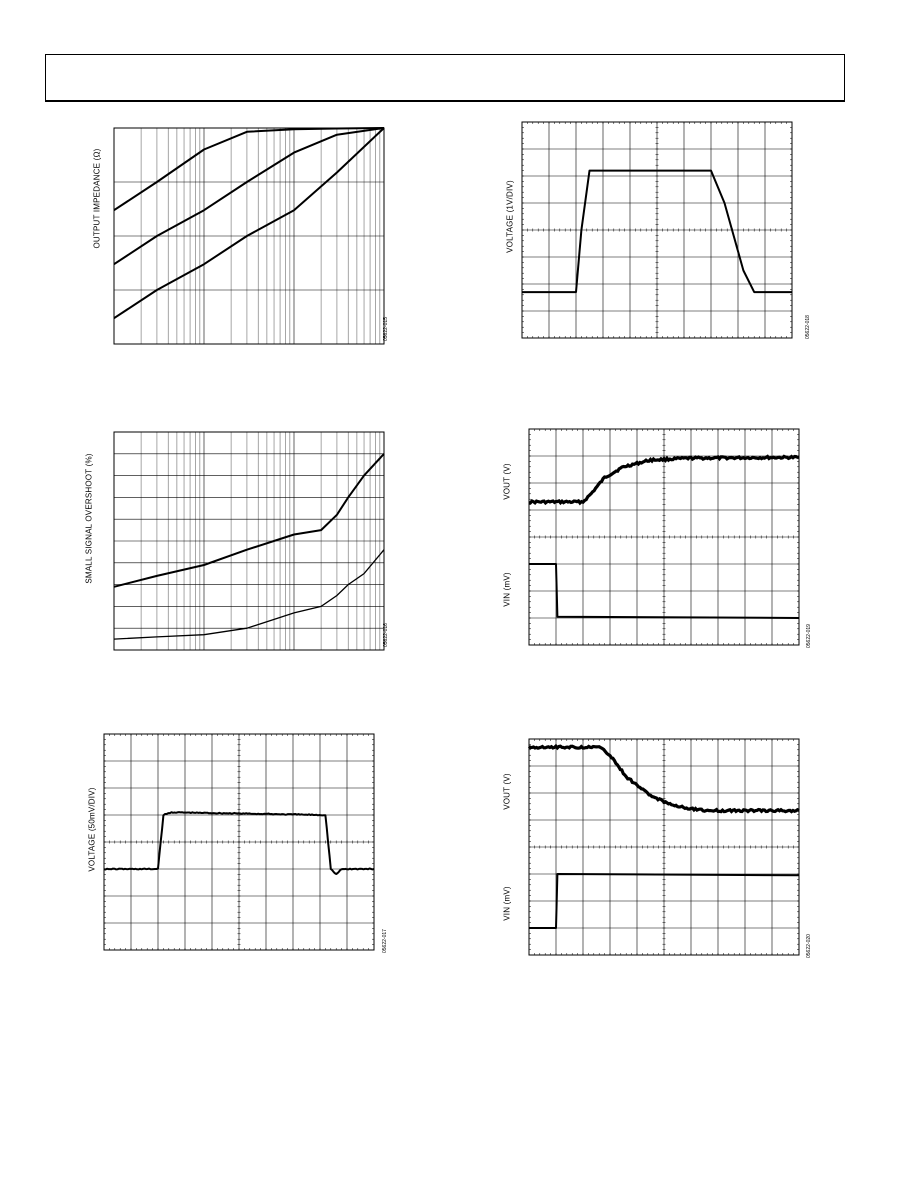  I want to click on y-axis-label: VOLTAGE (50mV/DIV), so click(92, 829).